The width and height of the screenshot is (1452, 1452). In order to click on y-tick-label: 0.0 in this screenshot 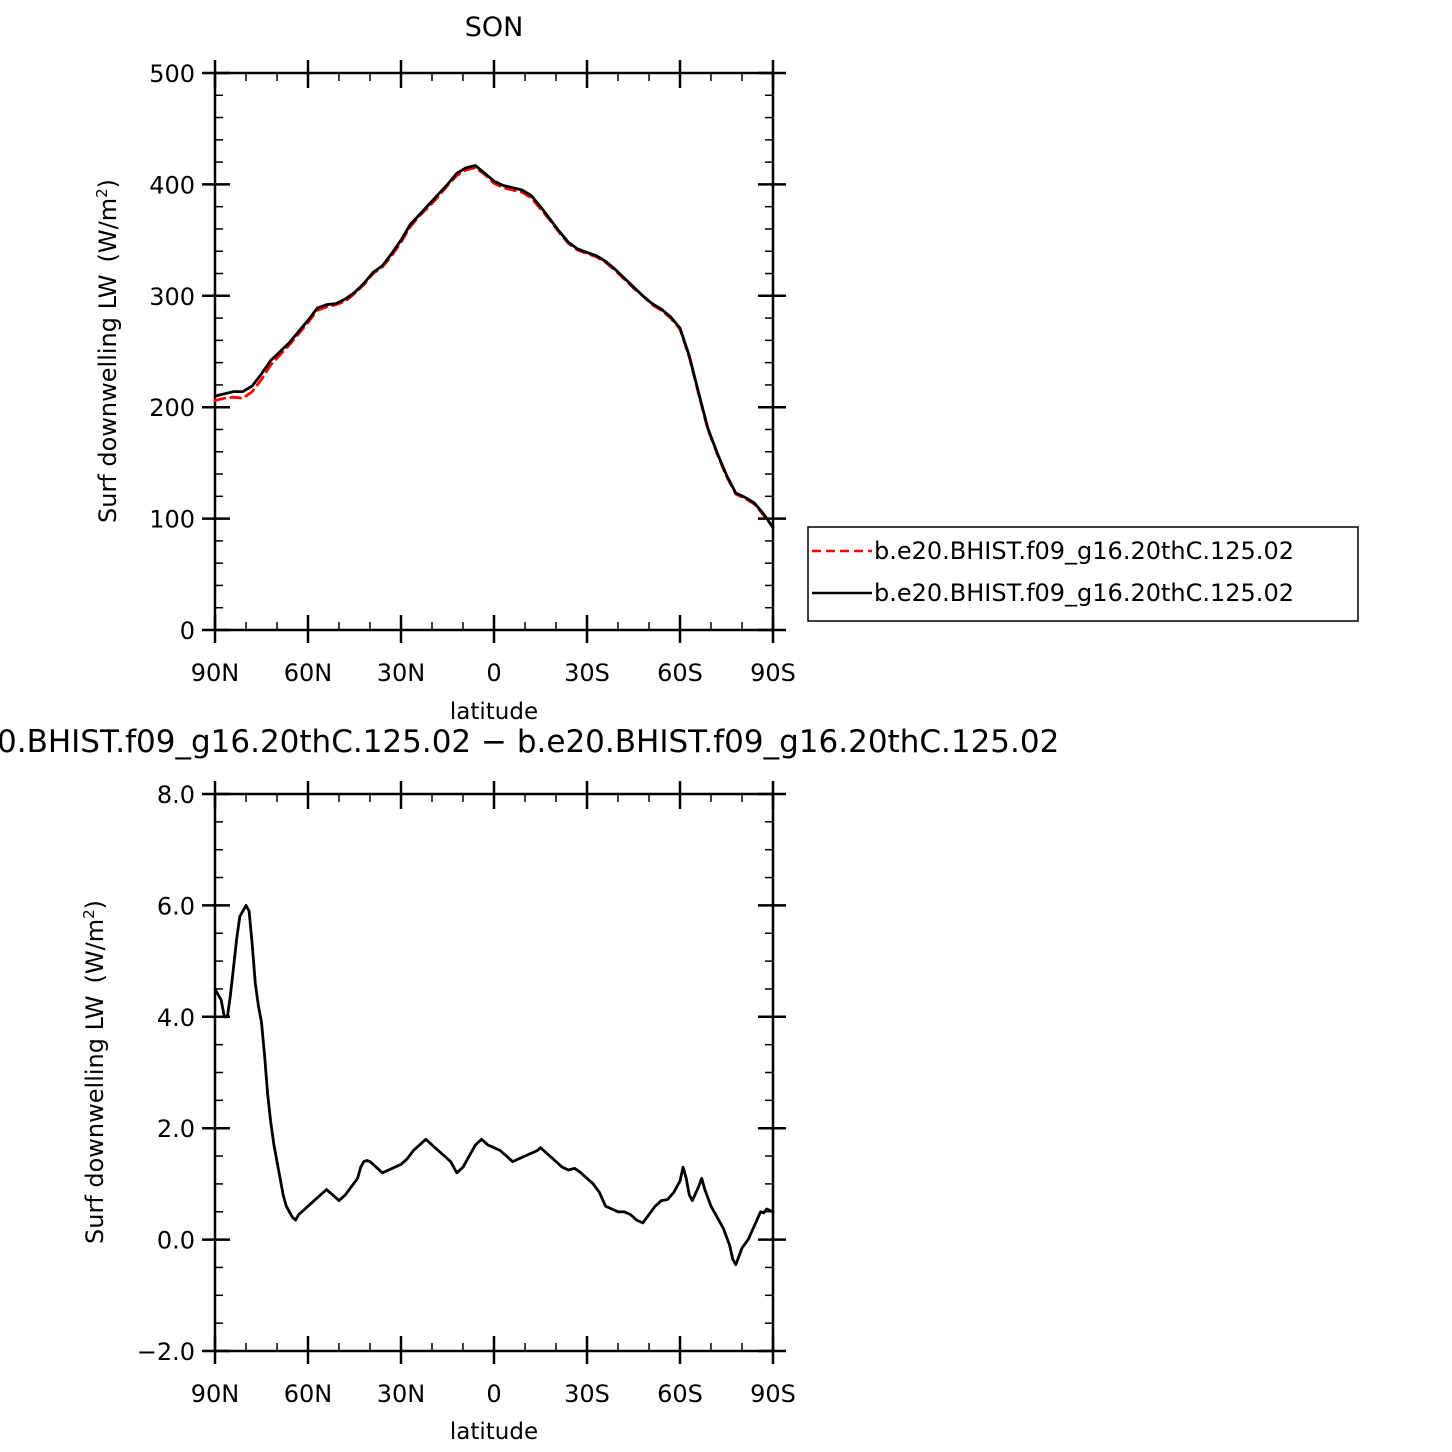, I will do `click(176, 1241)`.